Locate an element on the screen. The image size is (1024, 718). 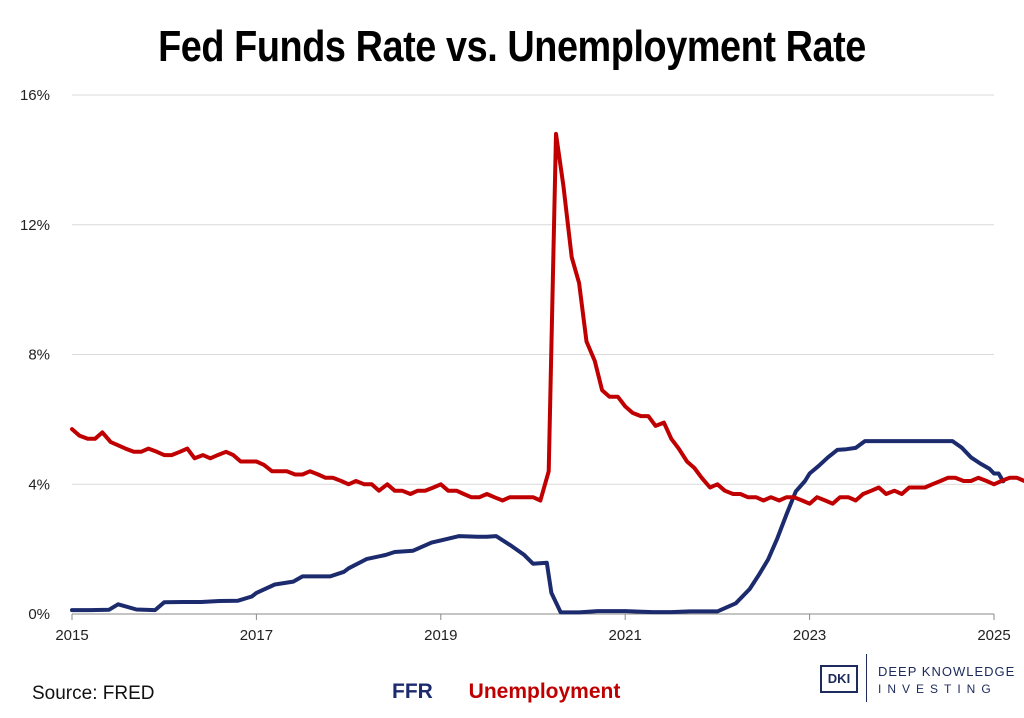
dki-logo: DKI DEEP KNOWLEDGE INVESTING is located at coordinates (918, 680).